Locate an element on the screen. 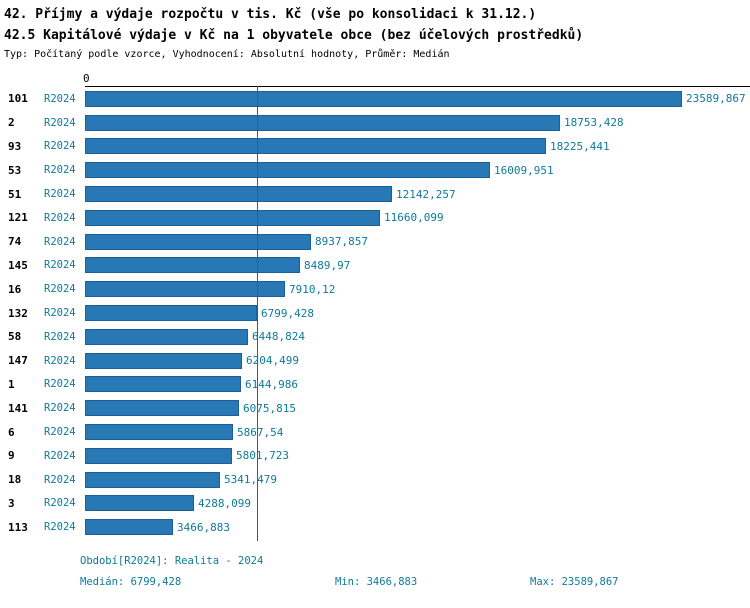 The width and height of the screenshot is (750, 608). bar-row: 121 R2024 11660,099 is located at coordinates (375, 218).